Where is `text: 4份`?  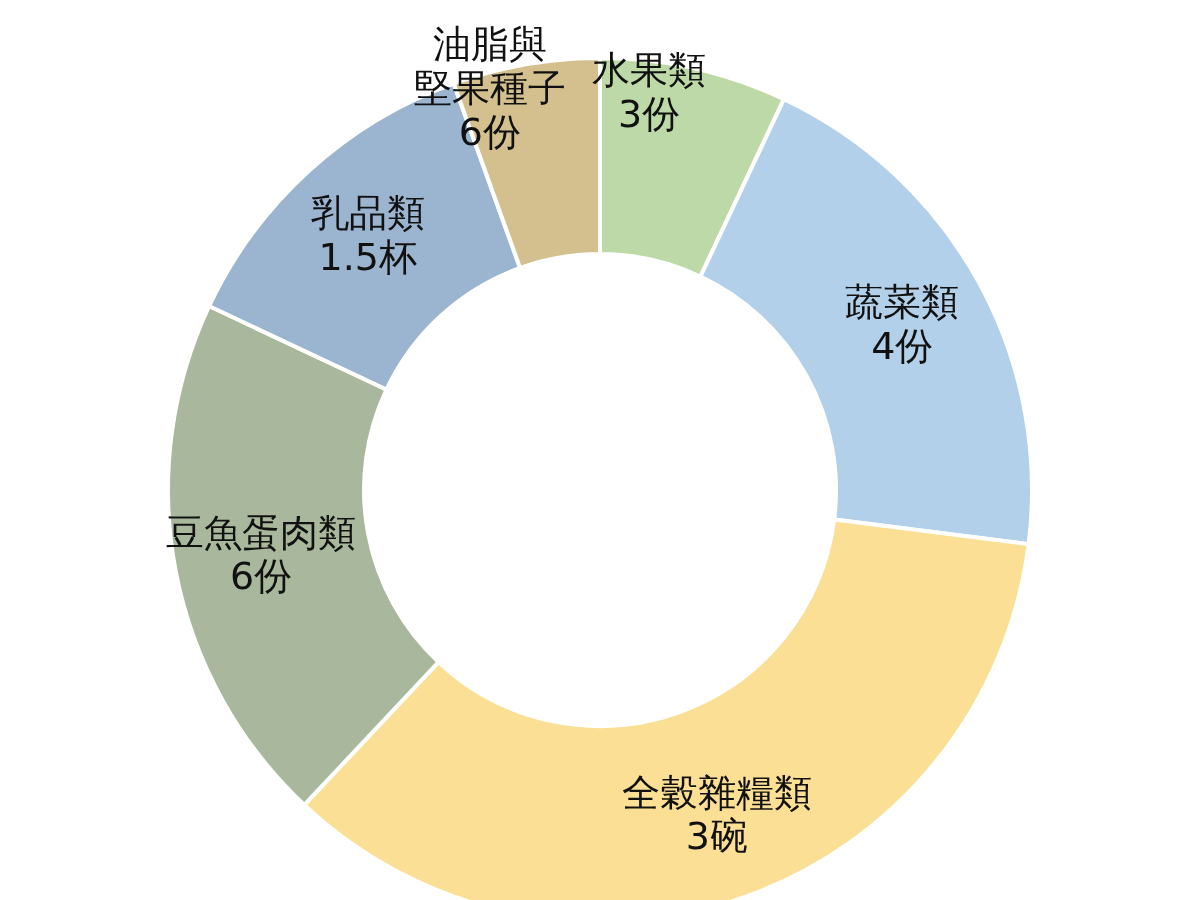 text: 4份 is located at coordinates (902, 345).